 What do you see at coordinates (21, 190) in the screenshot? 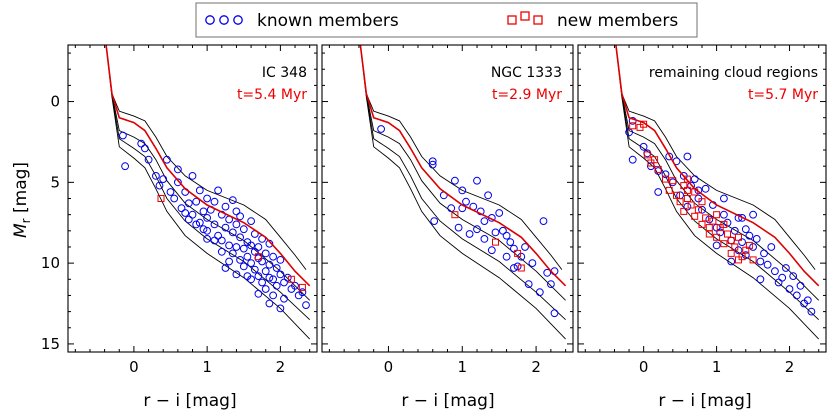
I see `y-axis-label-unit: [mag]` at bounding box center [21, 190].